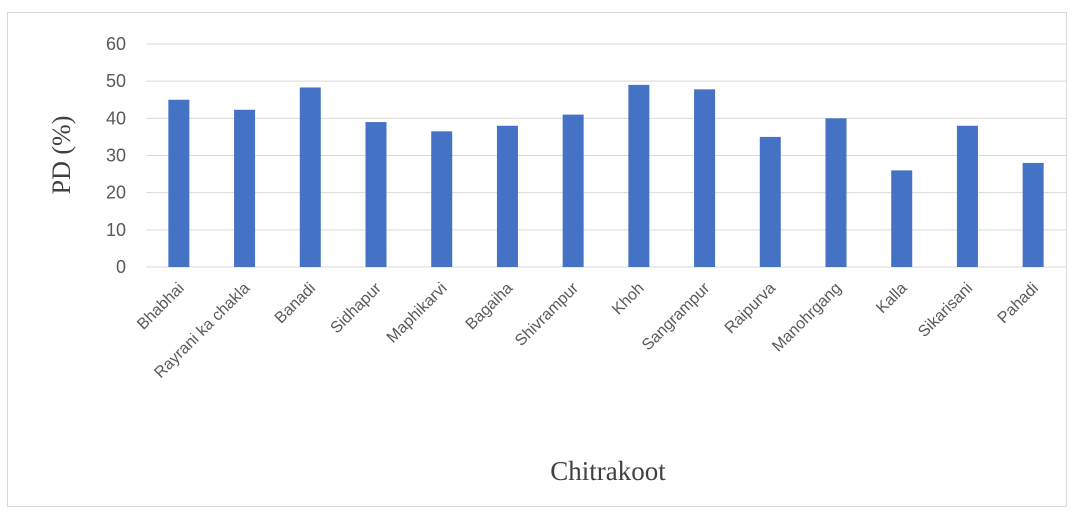  I want to click on y-tick-label: 30, so click(116, 156).